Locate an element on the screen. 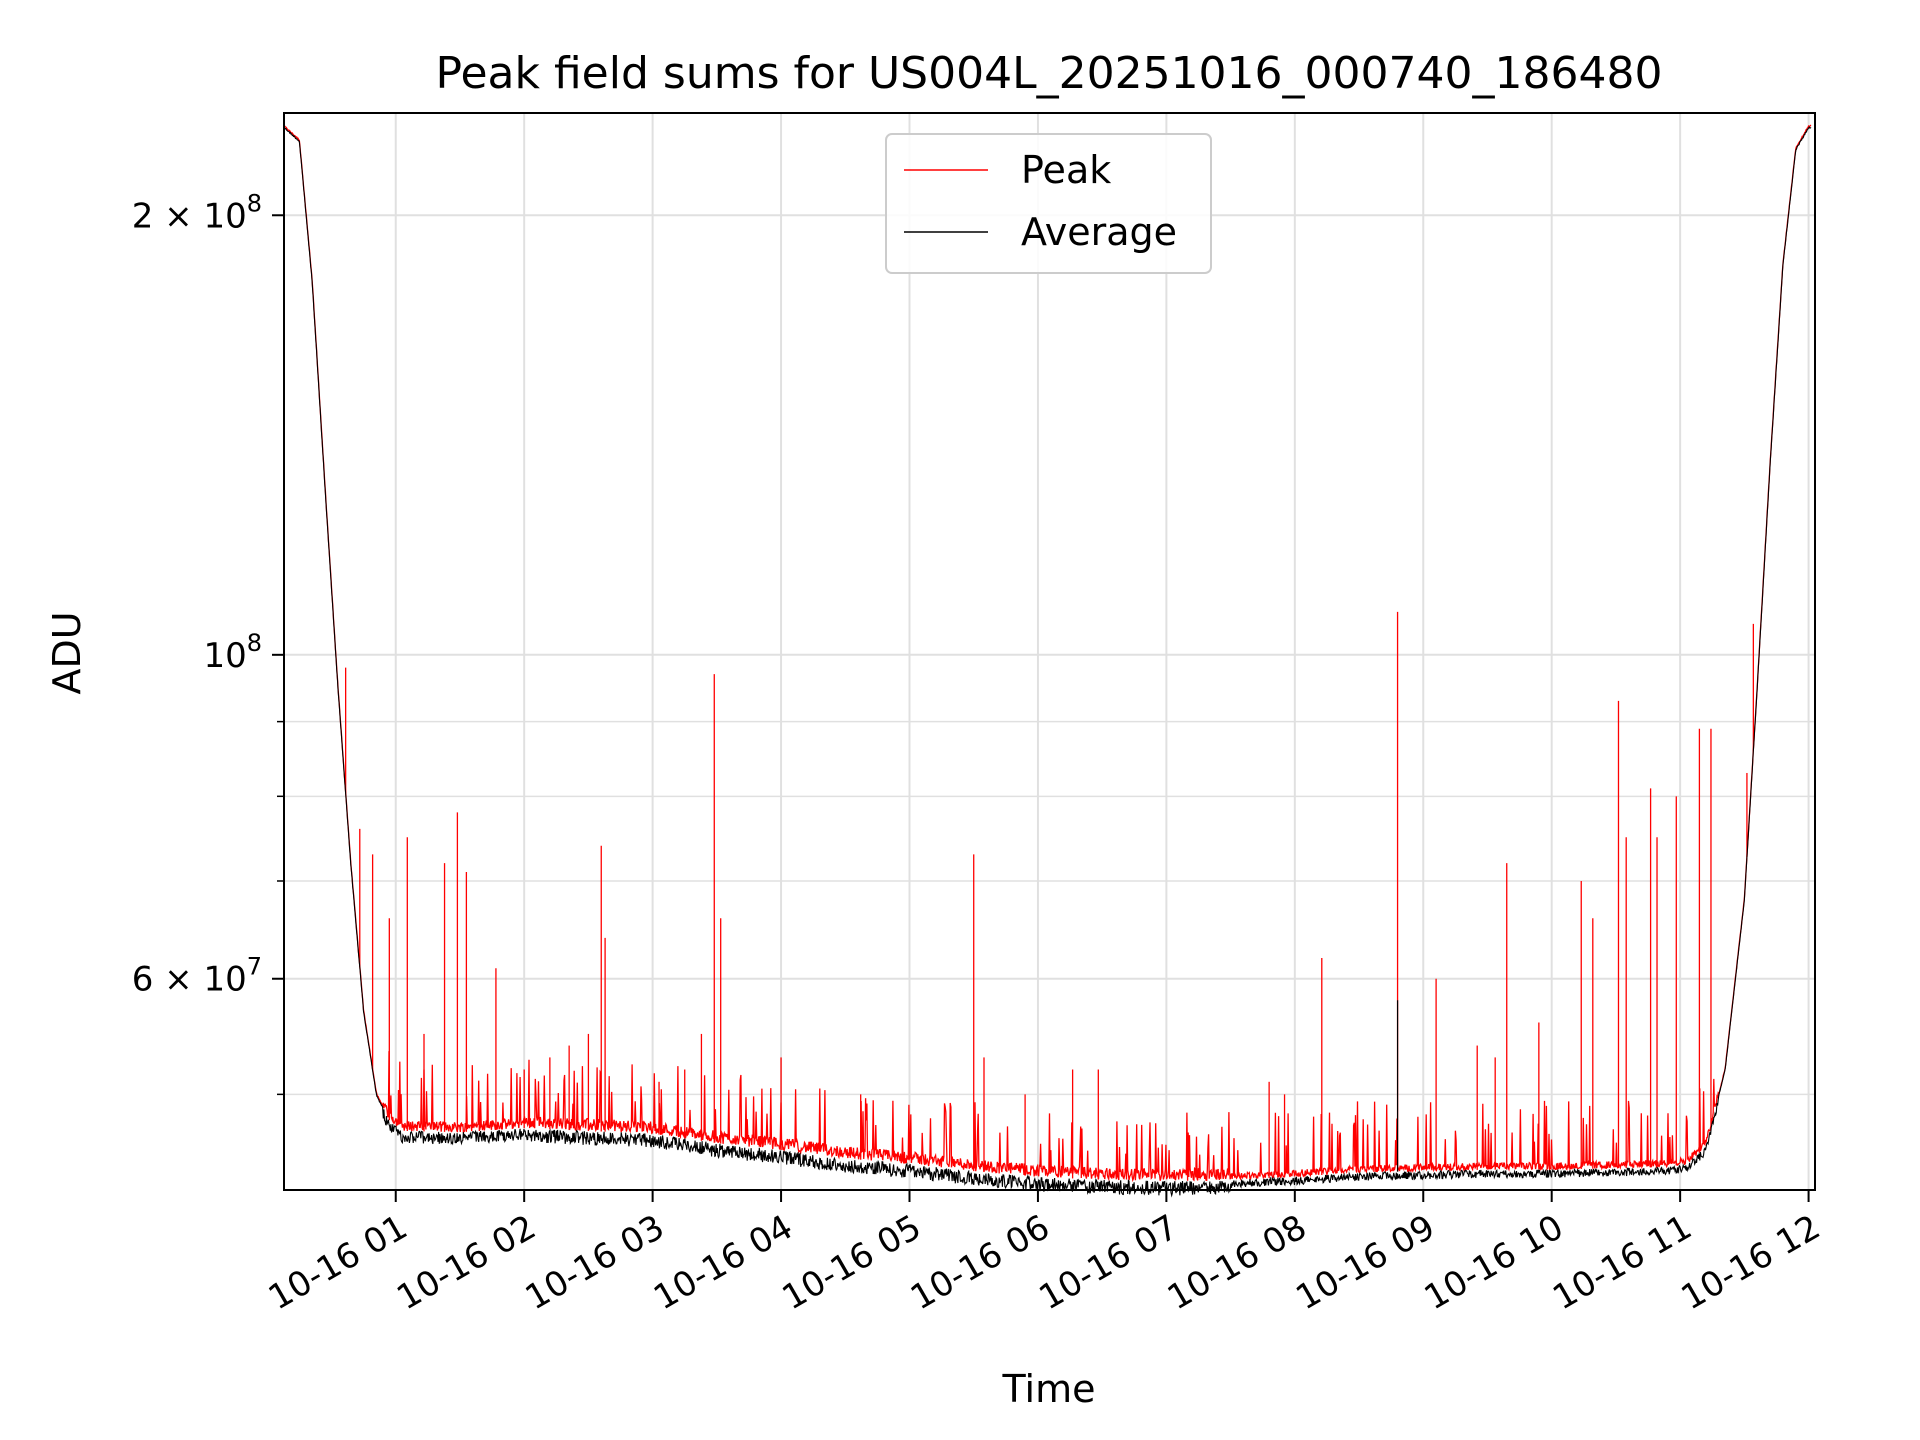  legend: Peak Average is located at coordinates (1048, 203).